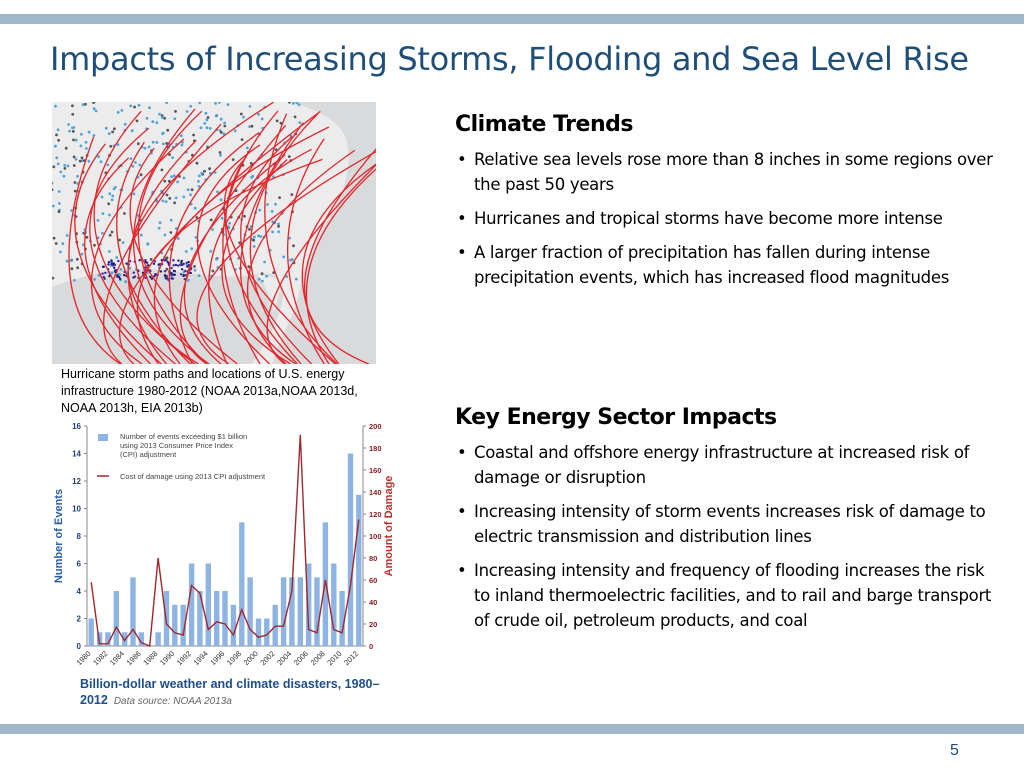 The width and height of the screenshot is (1024, 768). What do you see at coordinates (616, 417) in the screenshot?
I see `energy-impacts-heading: Key Energy Sector Impacts` at bounding box center [616, 417].